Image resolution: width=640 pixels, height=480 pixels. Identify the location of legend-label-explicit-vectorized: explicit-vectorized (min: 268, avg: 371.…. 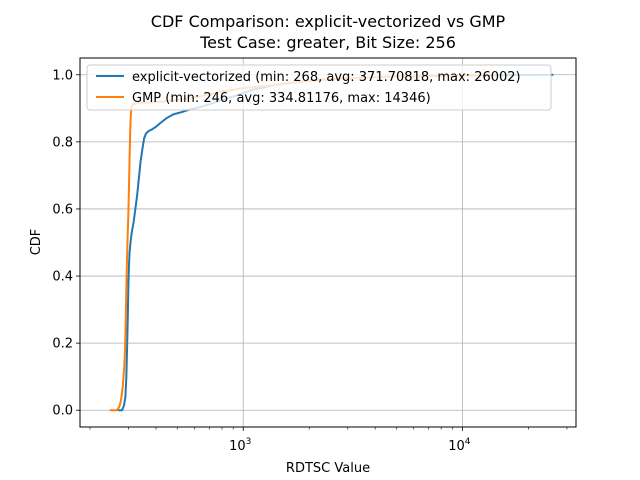
(326, 77).